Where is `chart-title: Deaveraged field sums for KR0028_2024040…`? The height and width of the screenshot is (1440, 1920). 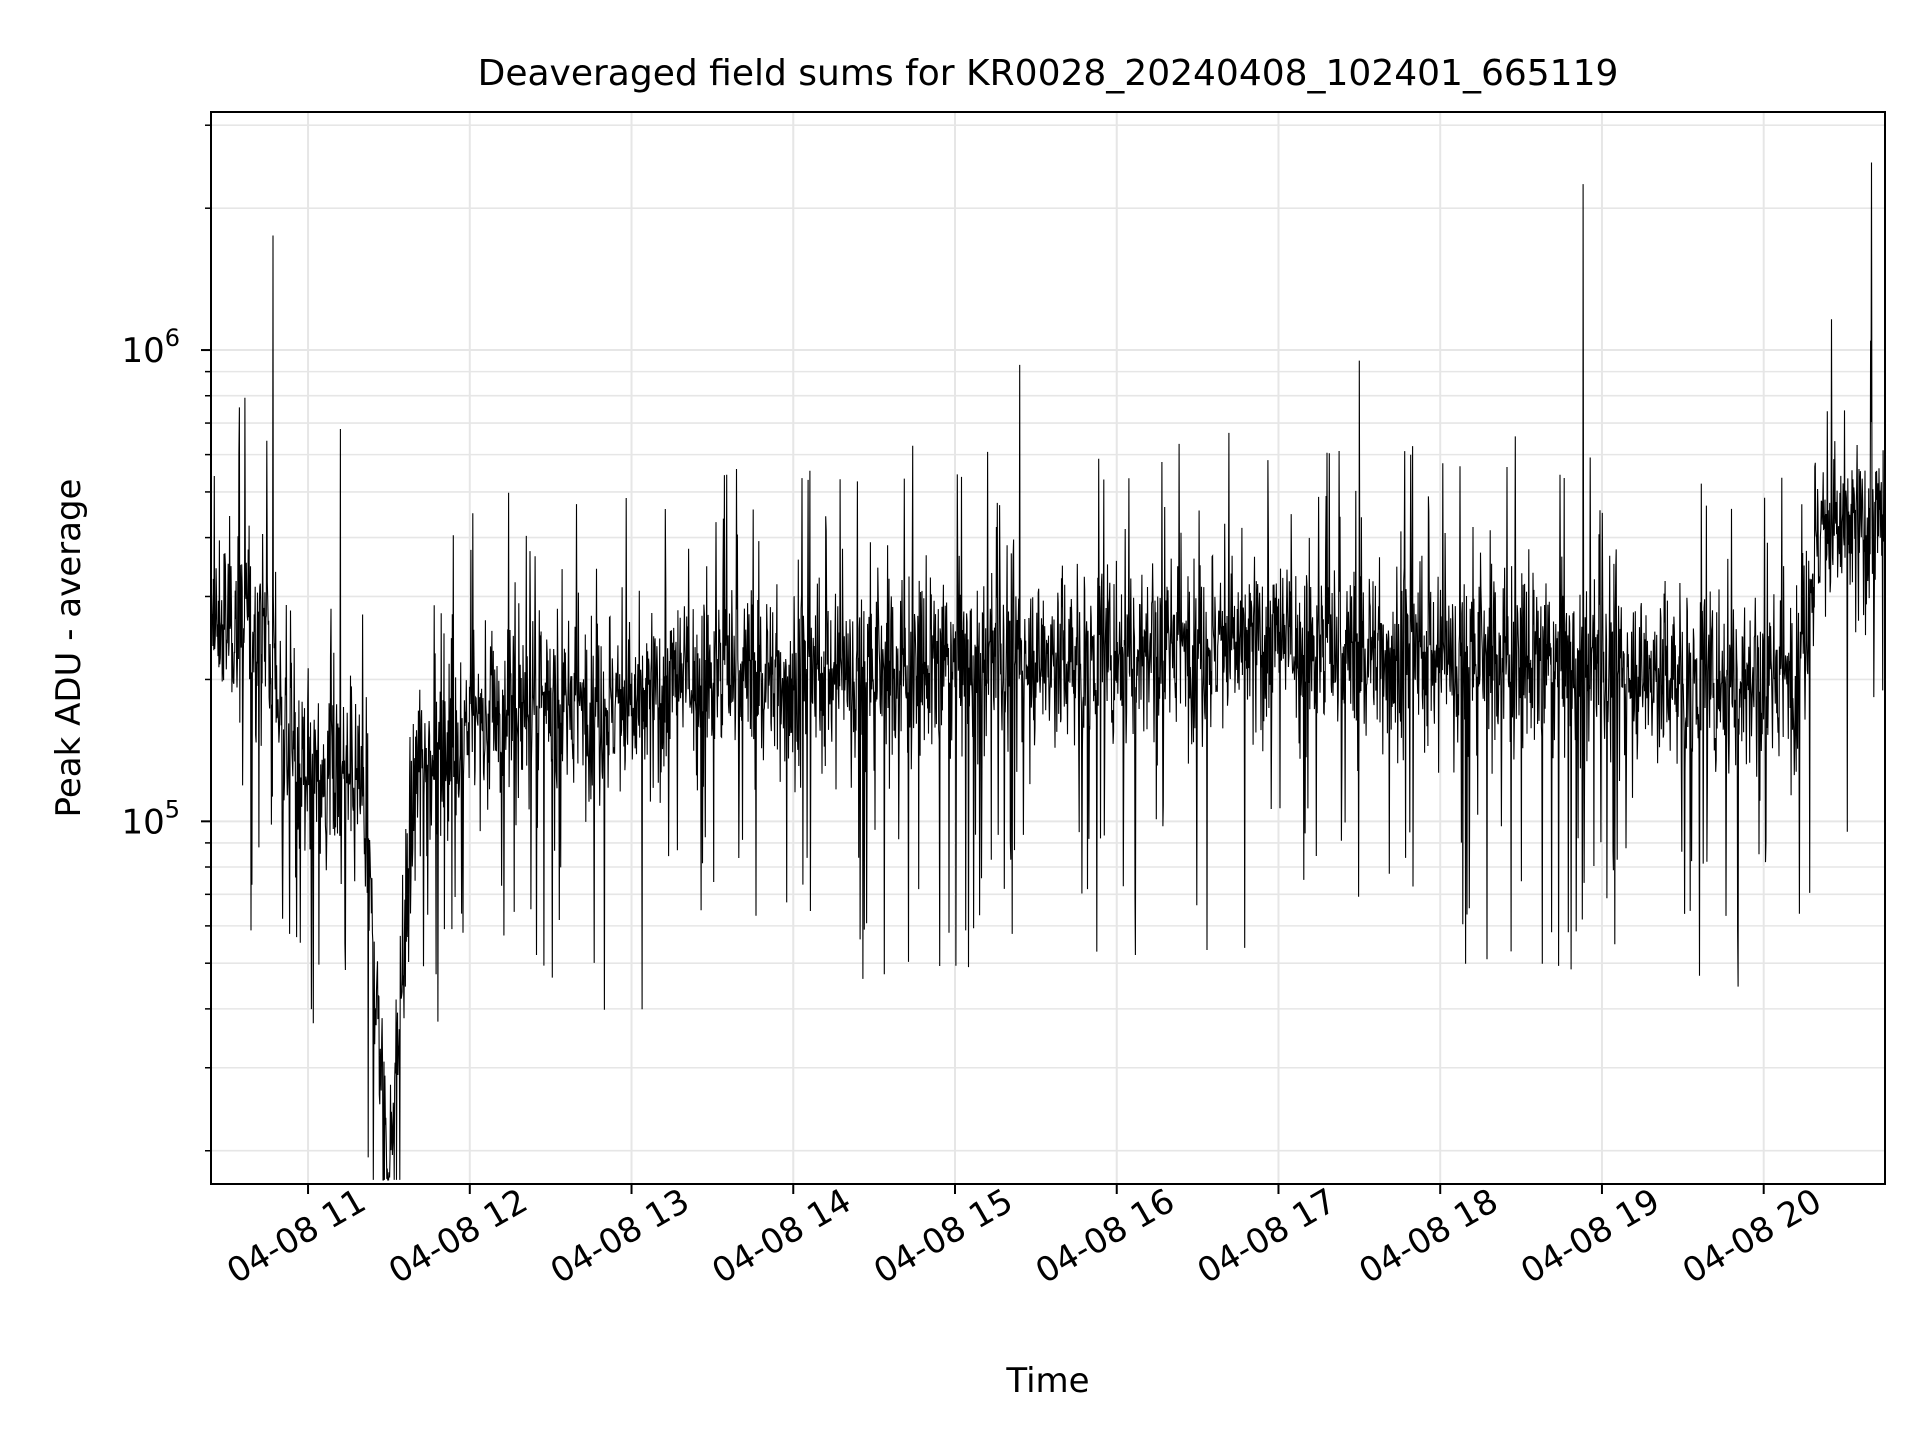
chart-title: Deaveraged field sums for KR0028_2024040… is located at coordinates (1048, 73).